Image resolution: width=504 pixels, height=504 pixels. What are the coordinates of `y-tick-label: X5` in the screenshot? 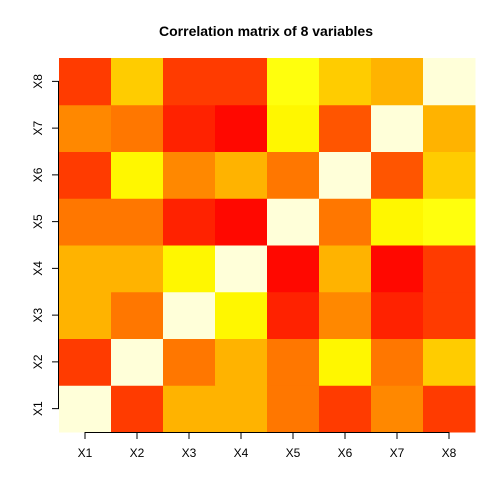 It's located at (38, 221).